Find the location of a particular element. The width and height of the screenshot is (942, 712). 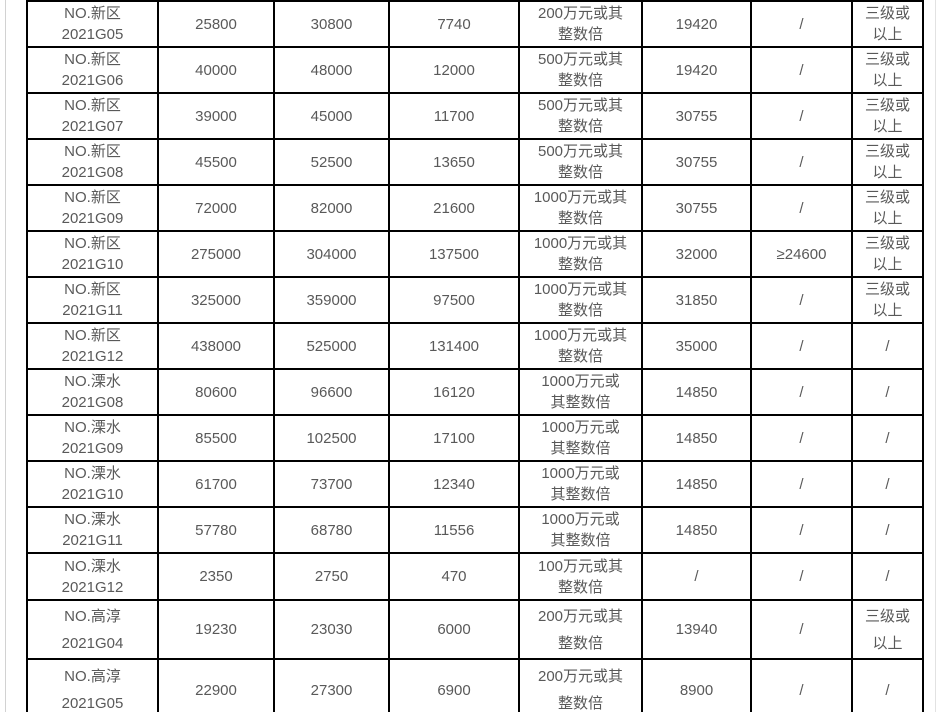

cell-c1: NO.高淳 2021G04 is located at coordinates (92, 629).